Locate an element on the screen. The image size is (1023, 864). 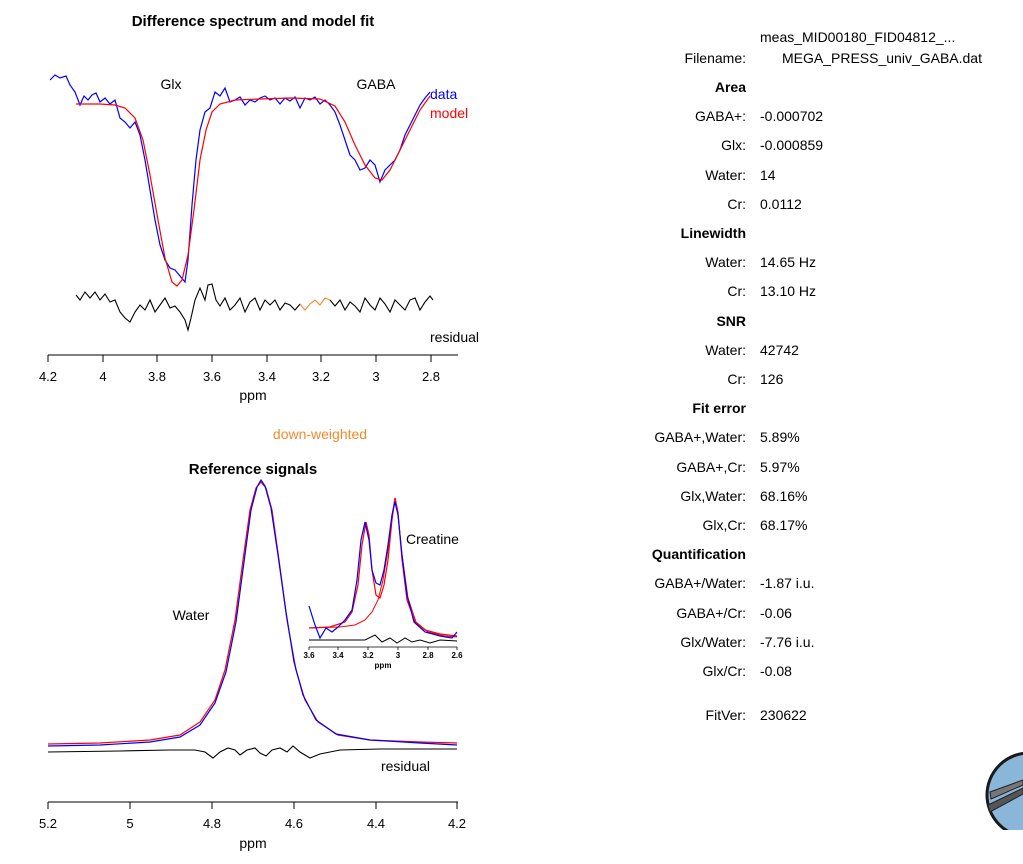
creatine-data-line is located at coordinates (383, 570).